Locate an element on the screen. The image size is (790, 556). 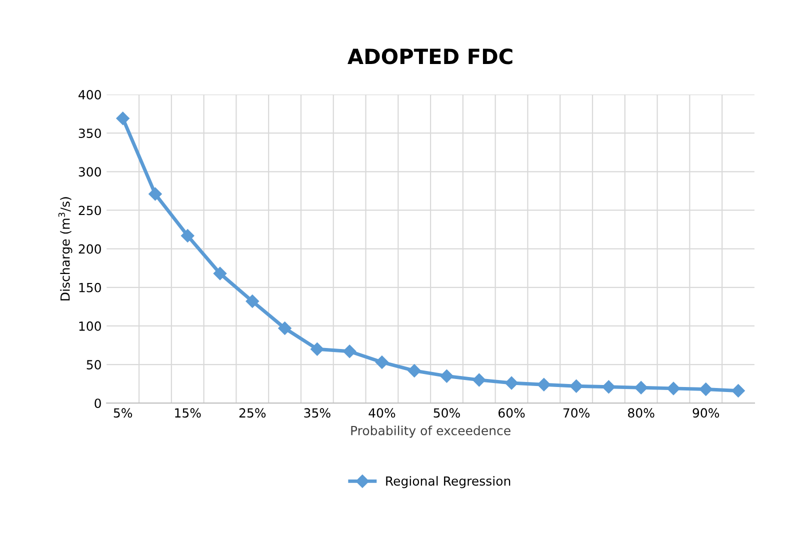
x-tick-label: 50% is located at coordinates (447, 413).